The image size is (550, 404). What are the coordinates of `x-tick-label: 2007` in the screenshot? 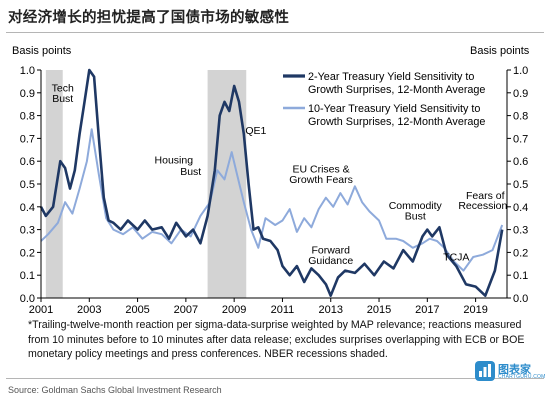 It's located at (186, 310).